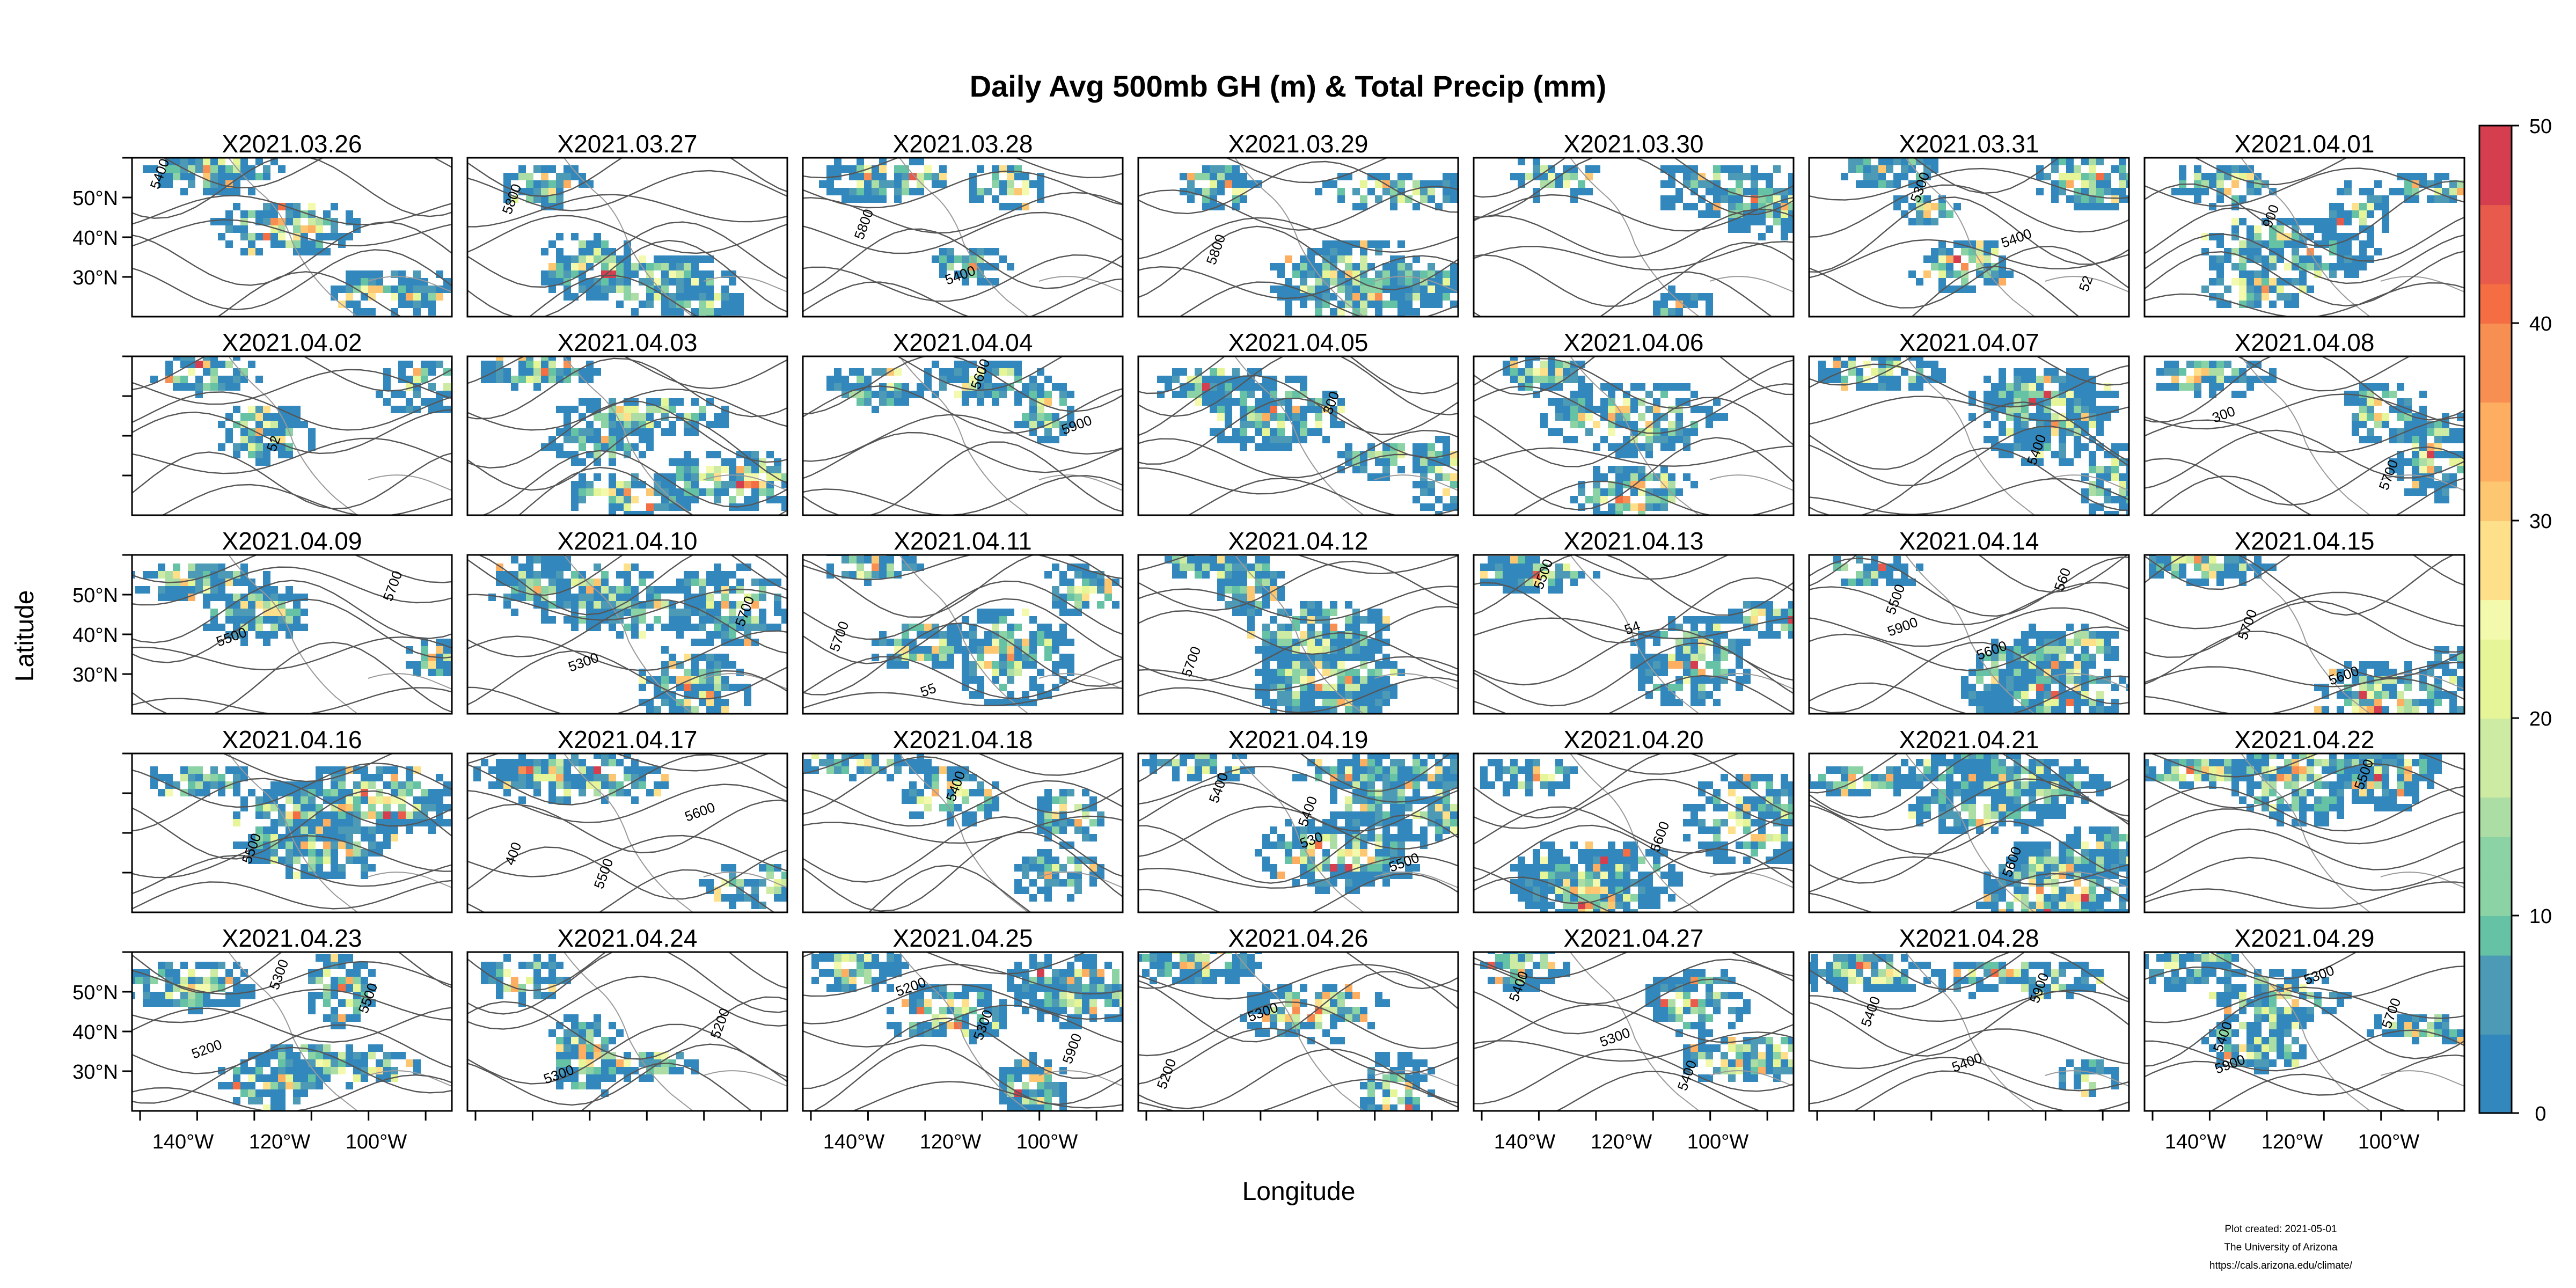 This screenshot has height=1288, width=2576. Describe the element at coordinates (2016, 238) in the screenshot. I see `contour-label: 5400` at that location.